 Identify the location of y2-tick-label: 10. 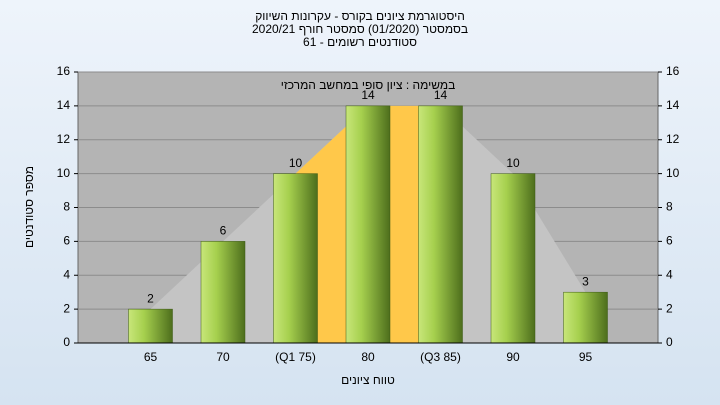
(673, 173).